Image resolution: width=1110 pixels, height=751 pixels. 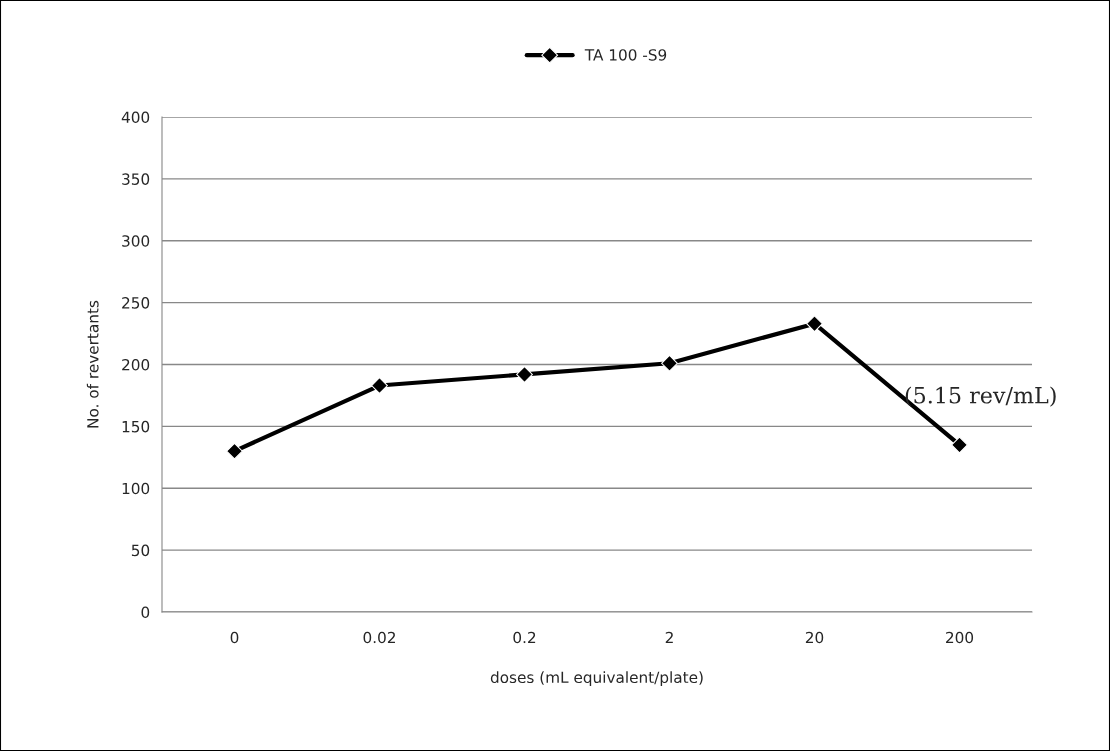 What do you see at coordinates (145, 612) in the screenshot?
I see `y-tick-label: 0` at bounding box center [145, 612].